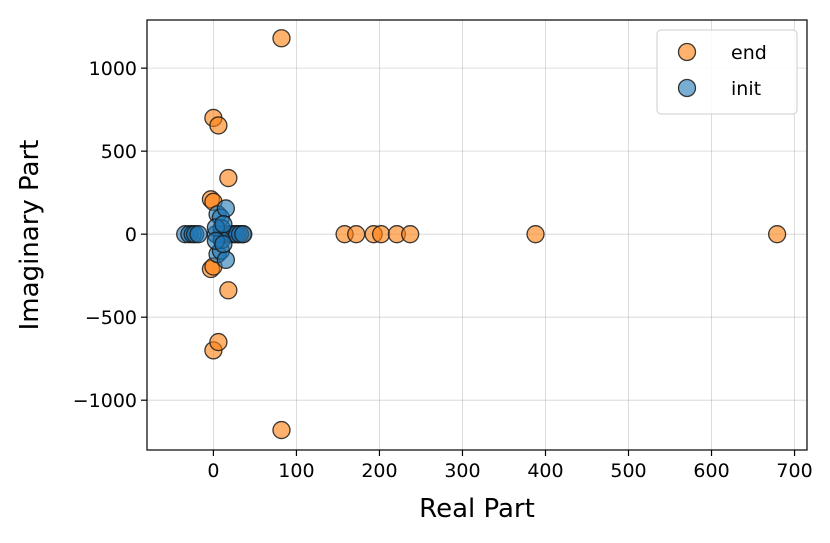 Image resolution: width=830 pixels, height=543 pixels. I want to click on x-tick-label: 700, so click(794, 471).